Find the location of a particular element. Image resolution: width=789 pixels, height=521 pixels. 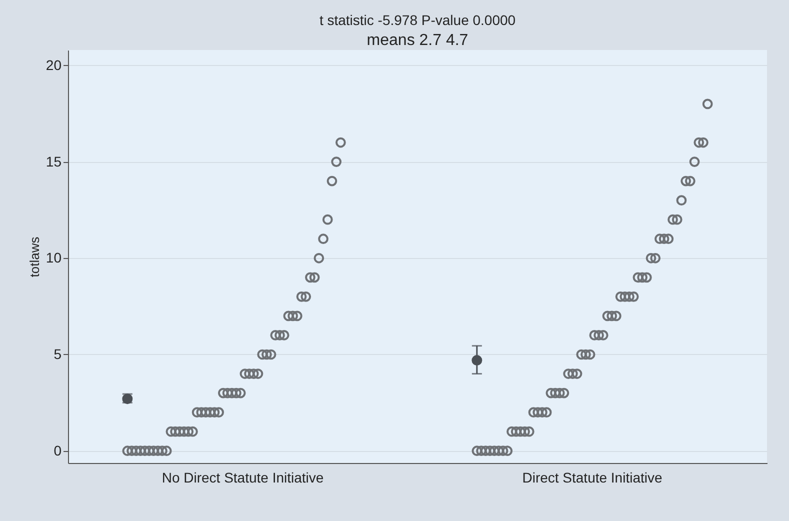

y-tick-label: 5 is located at coordinates (58, 354).